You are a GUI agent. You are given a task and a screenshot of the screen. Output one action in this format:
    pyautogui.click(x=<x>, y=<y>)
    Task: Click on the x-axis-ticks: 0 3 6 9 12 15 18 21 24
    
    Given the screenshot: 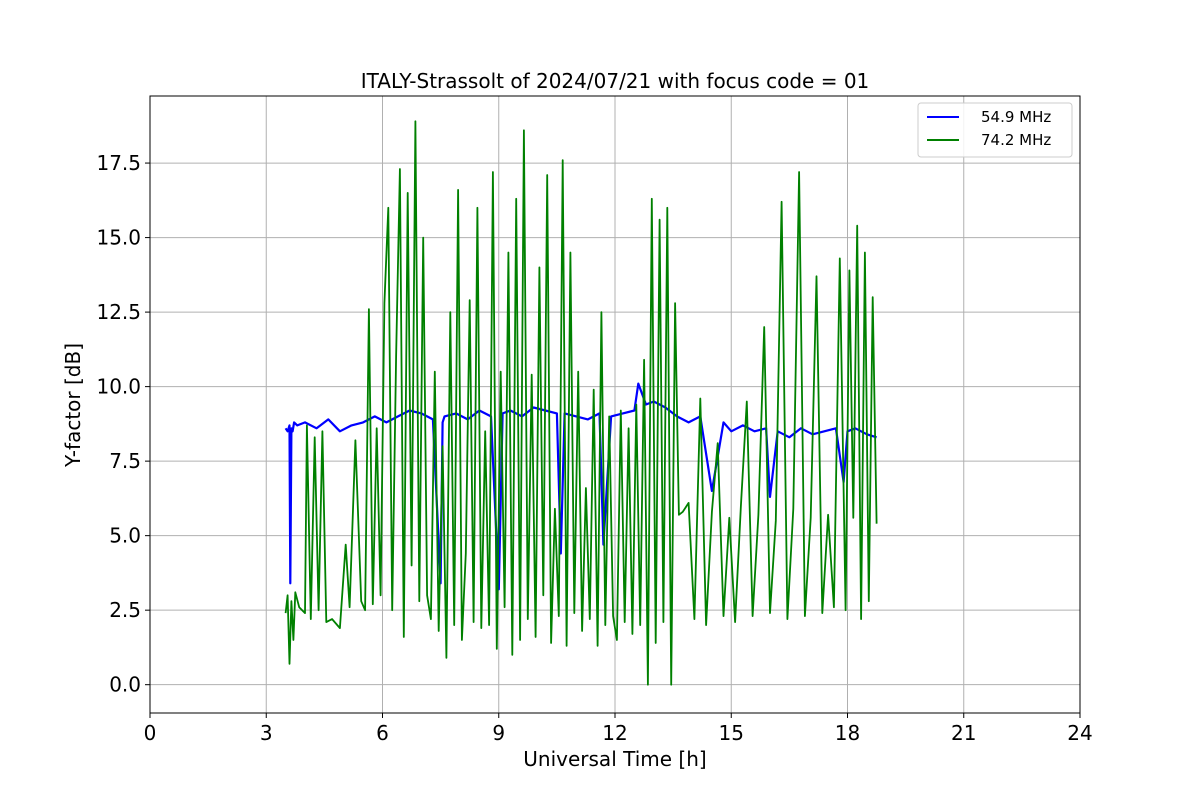 What is the action you would take?
    pyautogui.click(x=618, y=729)
    